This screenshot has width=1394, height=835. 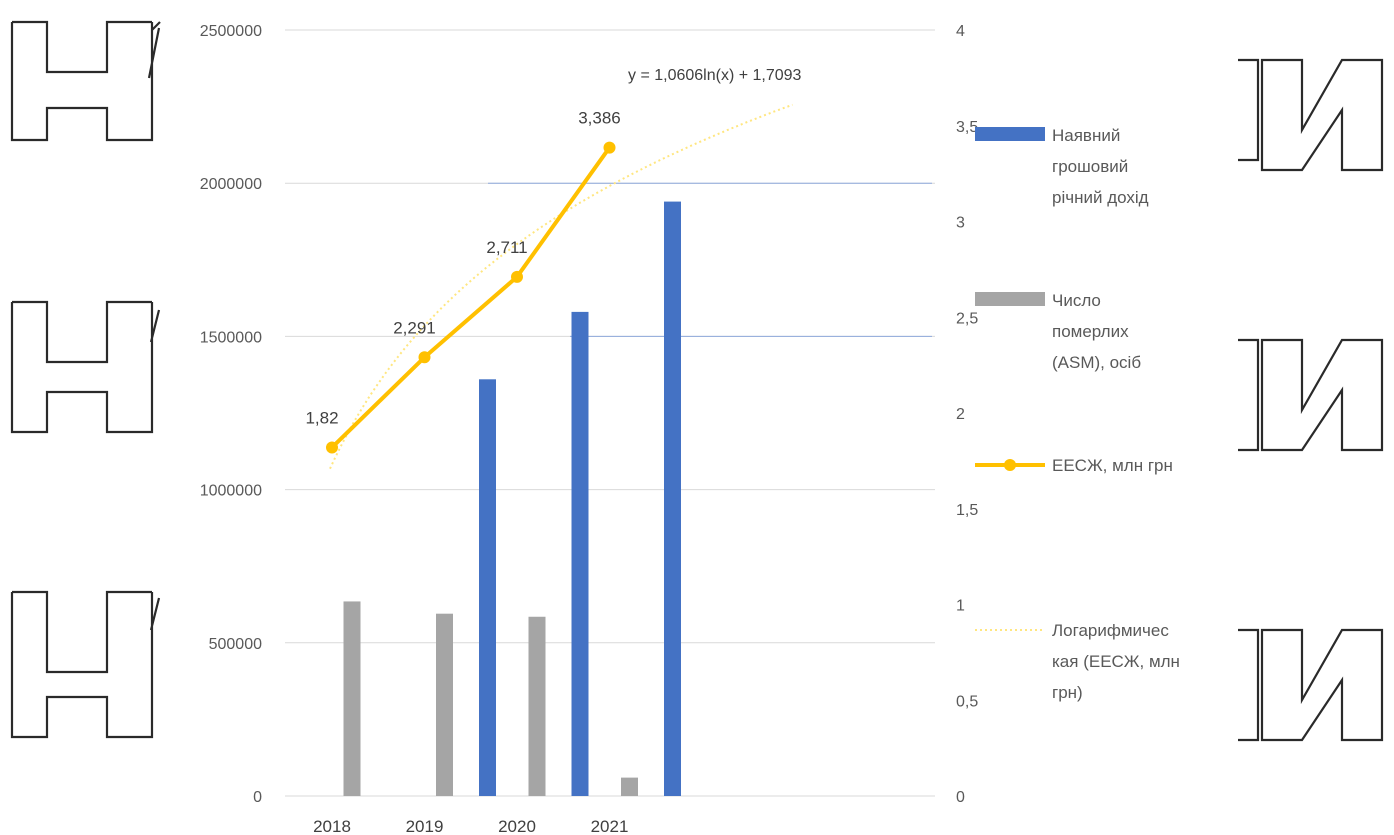 What do you see at coordinates (1100, 197) in the screenshot?
I see `legend-label: річний дохід` at bounding box center [1100, 197].